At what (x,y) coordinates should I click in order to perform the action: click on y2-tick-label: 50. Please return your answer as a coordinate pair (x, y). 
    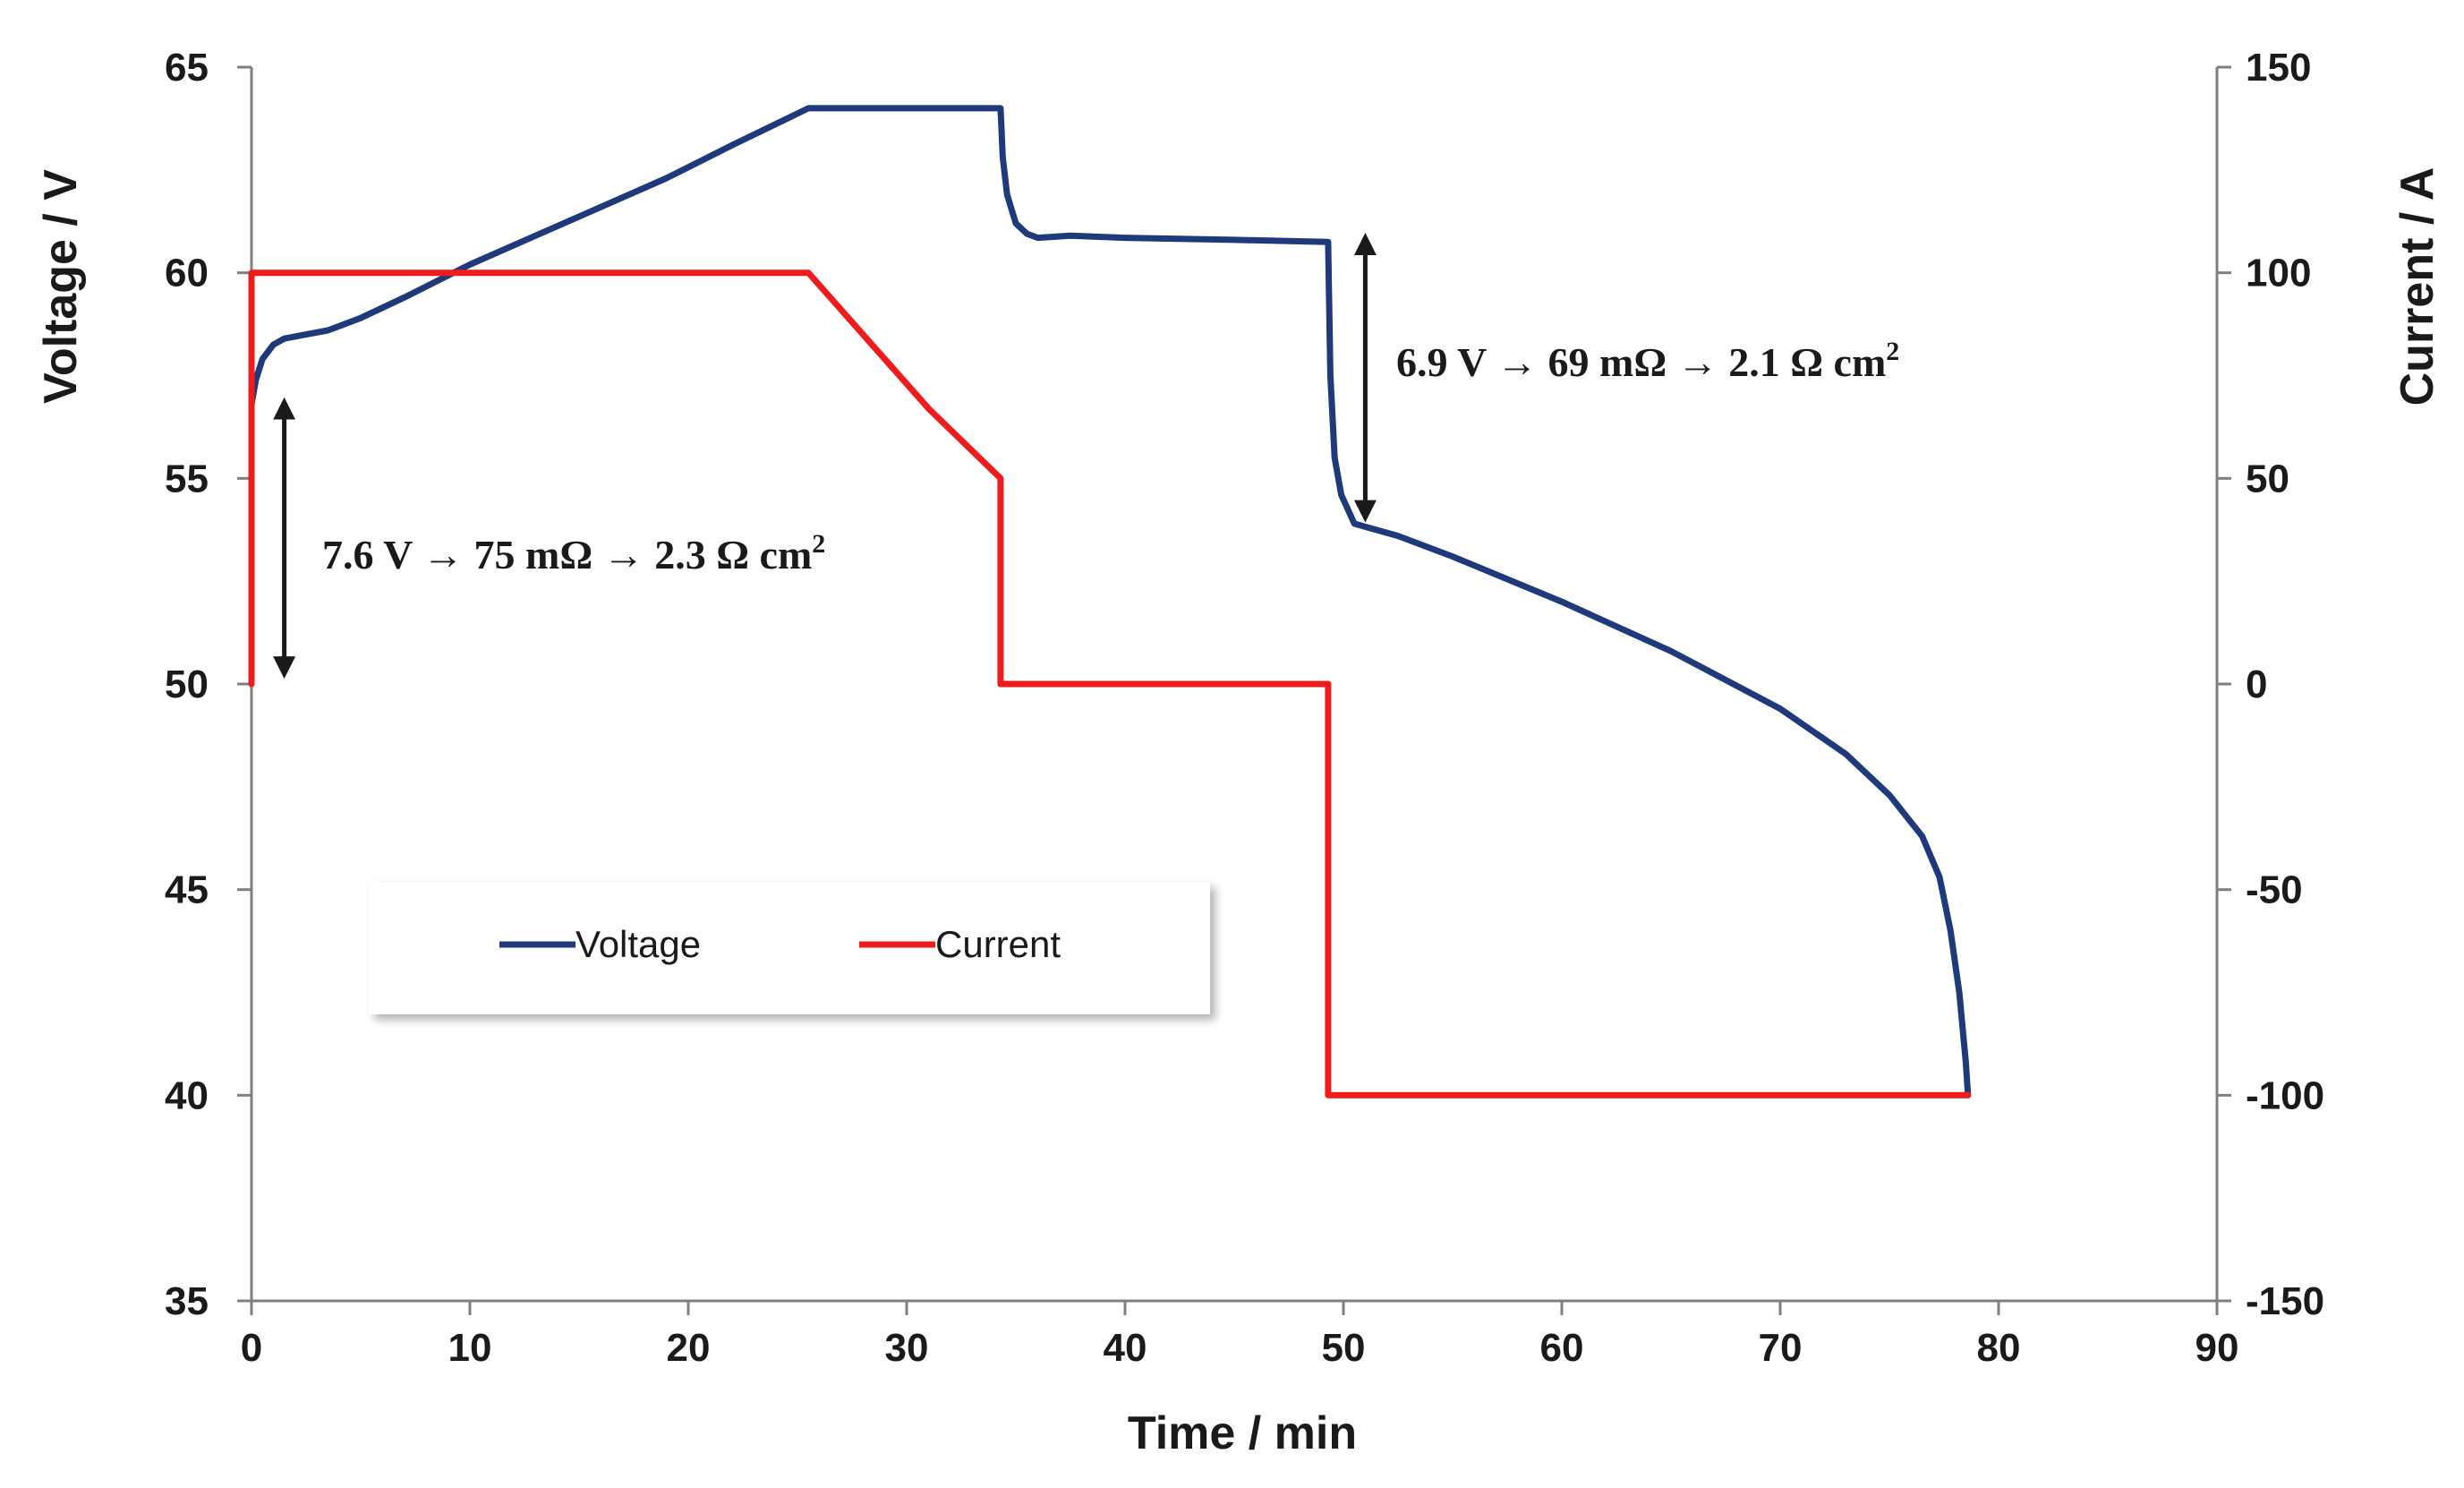
    Looking at the image, I should click on (2268, 478).